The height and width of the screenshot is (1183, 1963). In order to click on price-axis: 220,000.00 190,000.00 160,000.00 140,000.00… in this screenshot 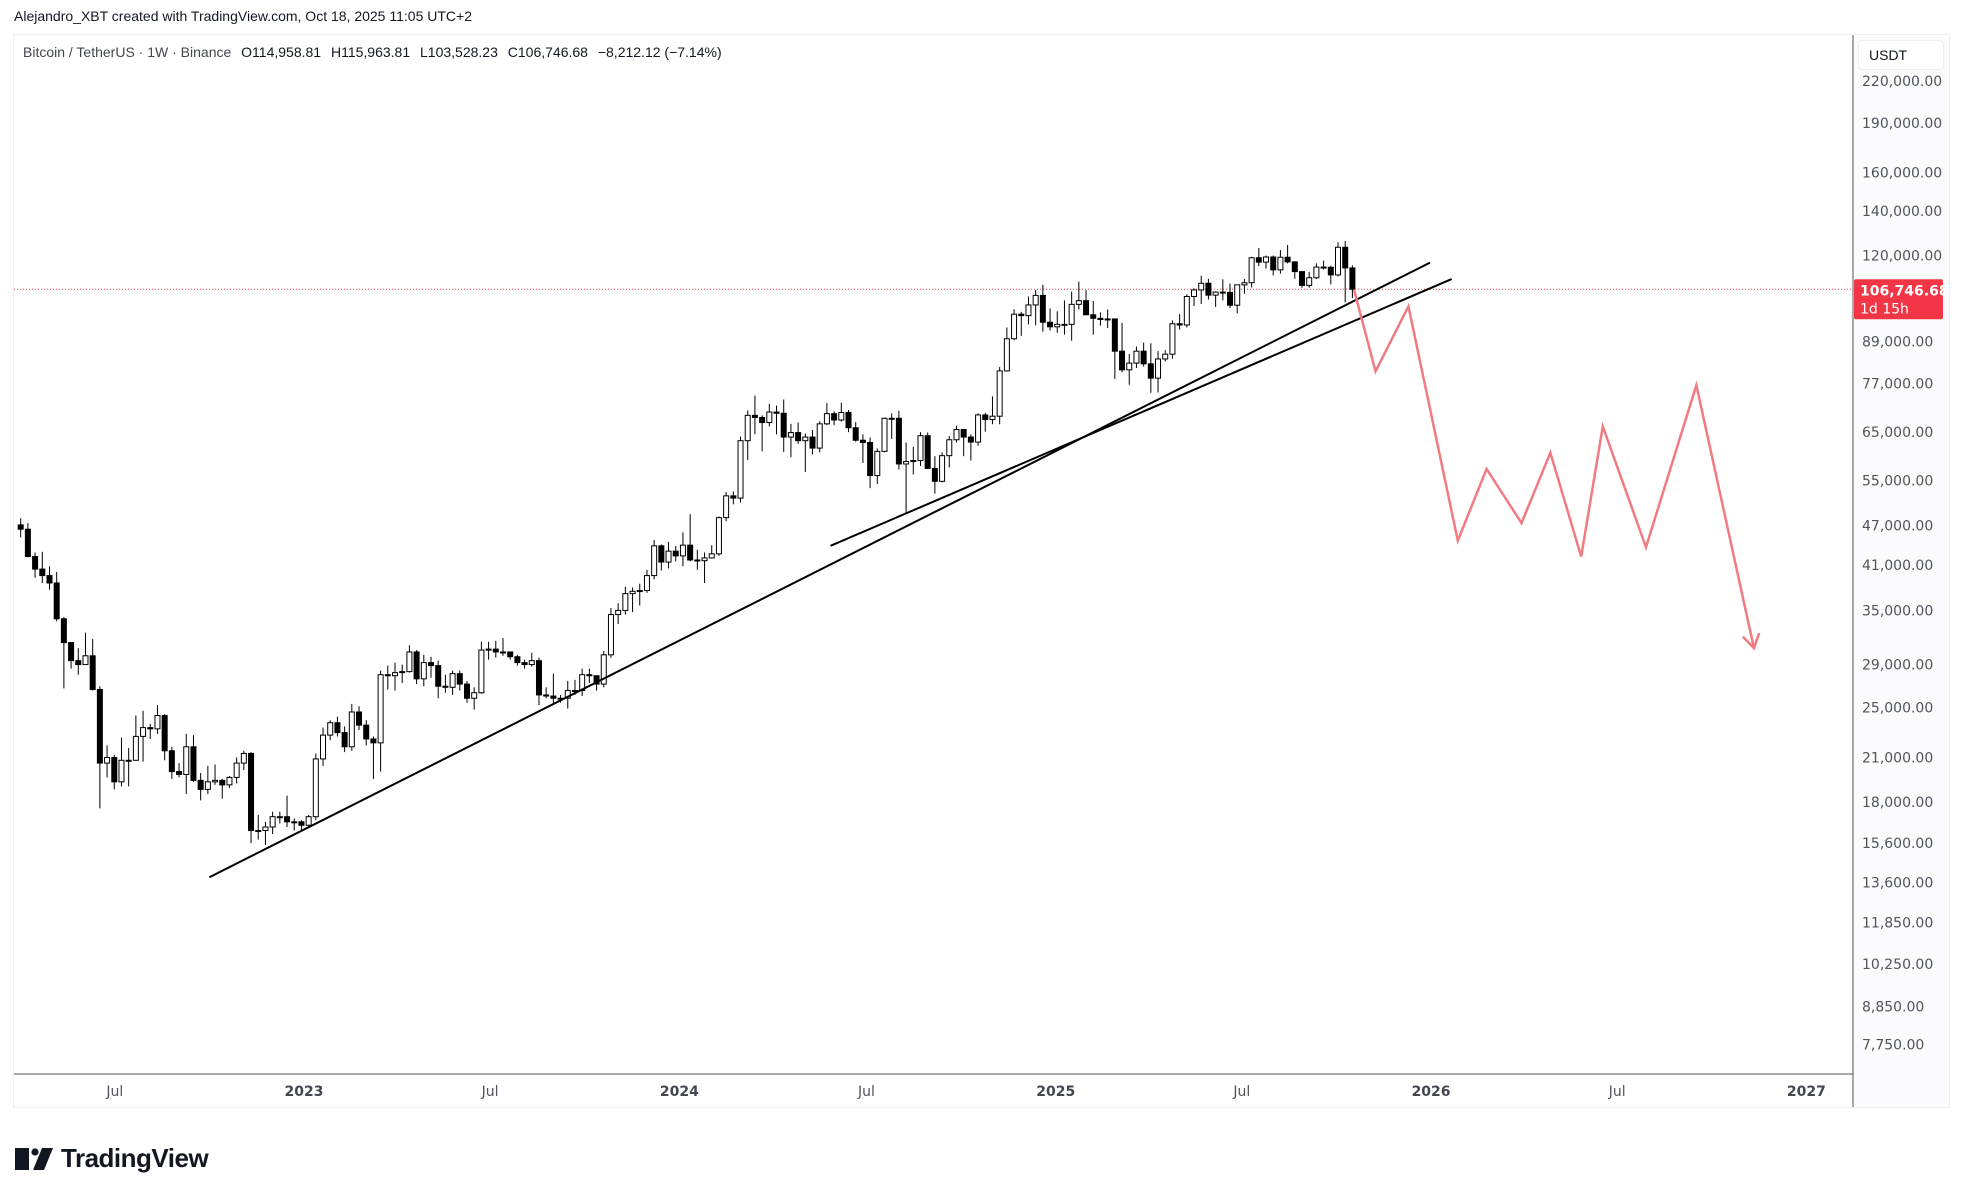, I will do `click(1902, 564)`.